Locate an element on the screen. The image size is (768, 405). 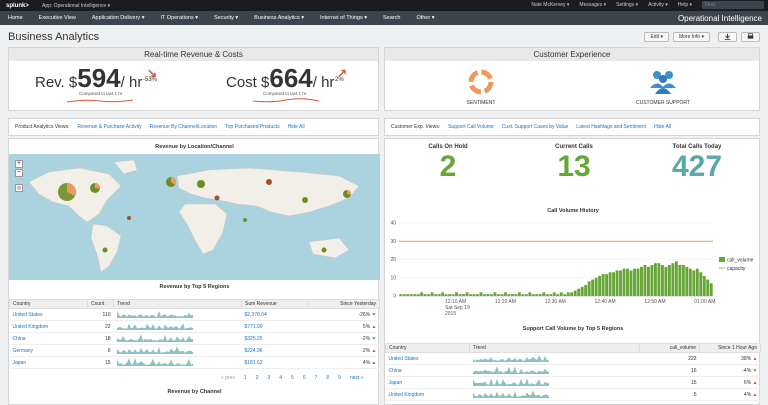
activity-menu: Activity ▾ is located at coordinates (658, 5).